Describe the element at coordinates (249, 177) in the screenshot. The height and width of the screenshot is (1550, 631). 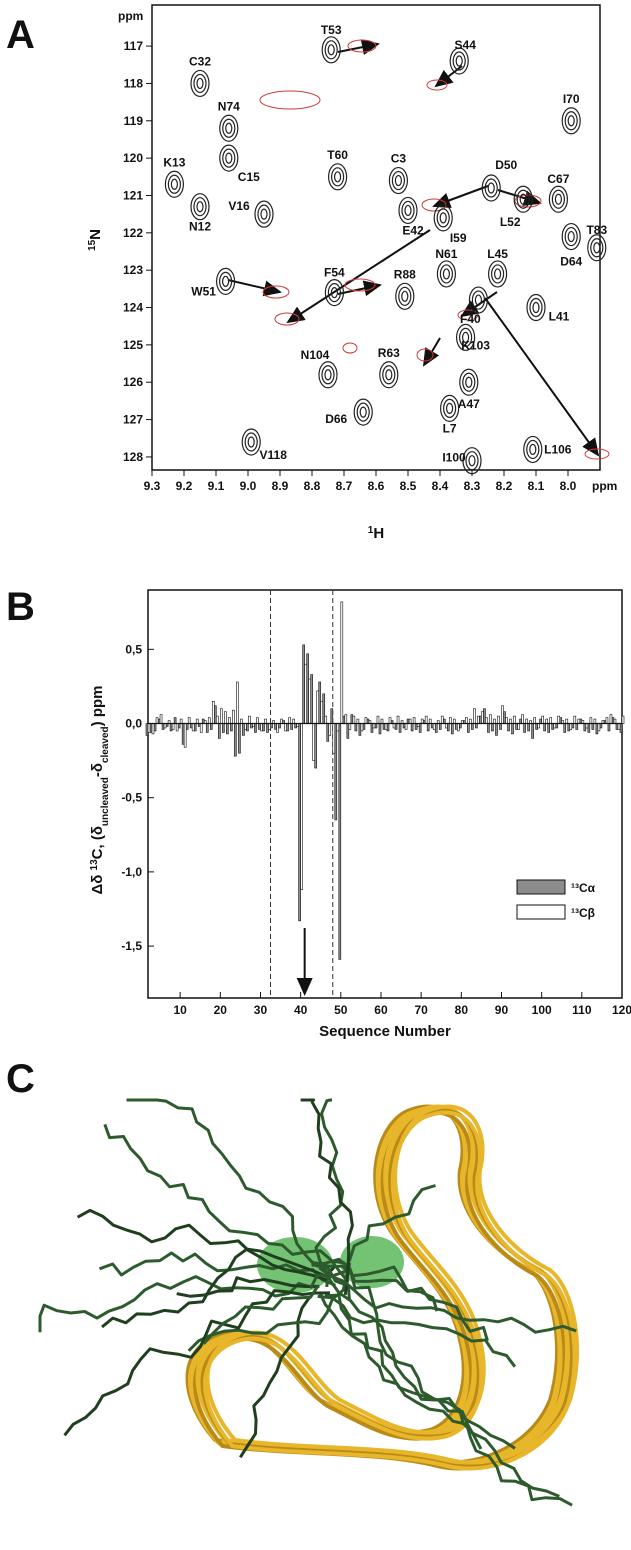
I see `peak-label: C15` at that location.